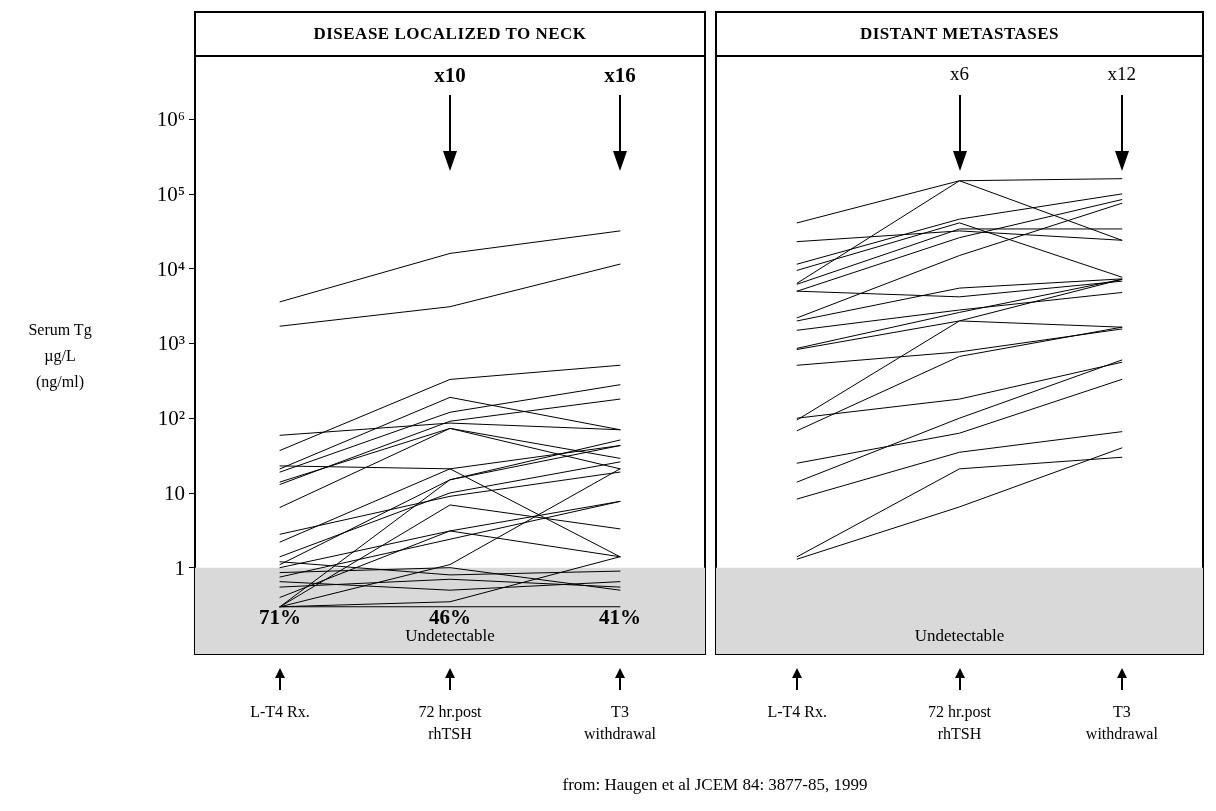 Image resolution: width=1216 pixels, height=811 pixels. I want to click on annotation: 41%, so click(620, 617).